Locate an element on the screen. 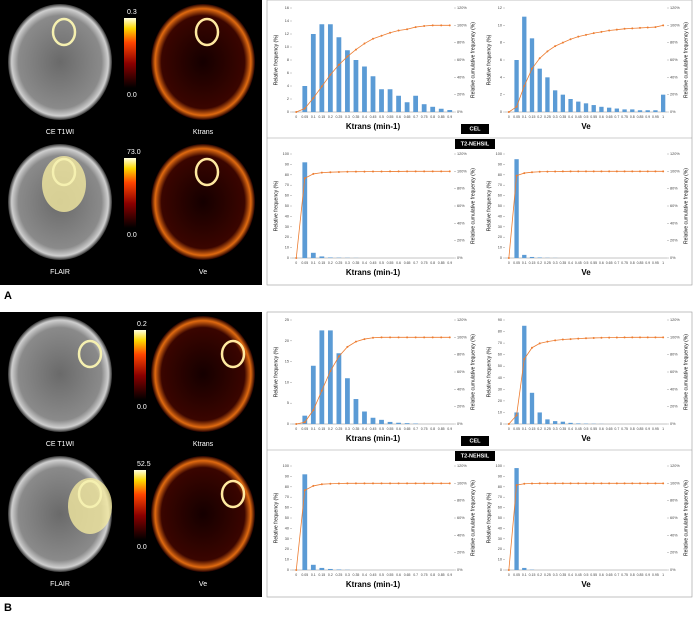  y-tick-label: 10 is located at coordinates (500, 25).